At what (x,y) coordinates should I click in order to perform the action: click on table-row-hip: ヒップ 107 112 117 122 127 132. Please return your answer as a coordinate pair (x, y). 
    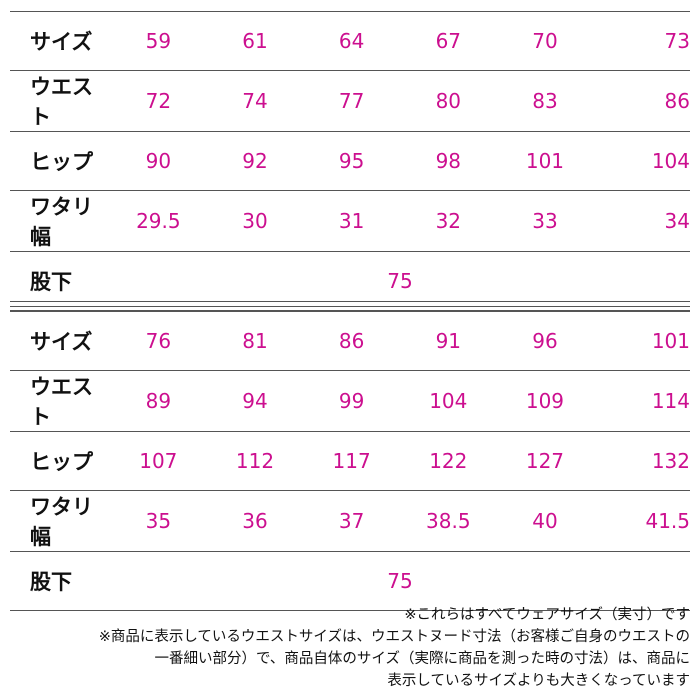
    Looking at the image, I should click on (350, 461).